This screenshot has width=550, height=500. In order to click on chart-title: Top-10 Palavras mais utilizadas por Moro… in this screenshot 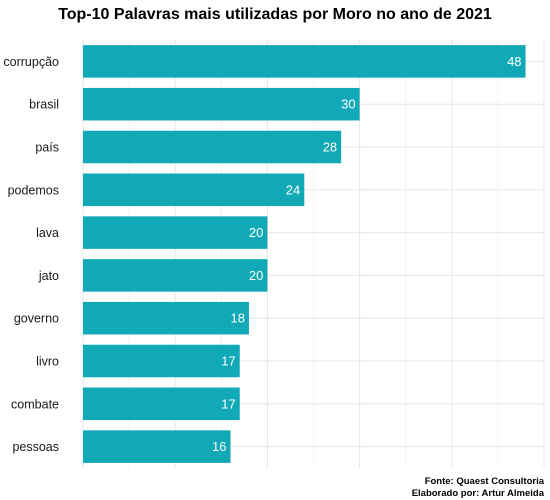, I will do `click(275, 14)`.